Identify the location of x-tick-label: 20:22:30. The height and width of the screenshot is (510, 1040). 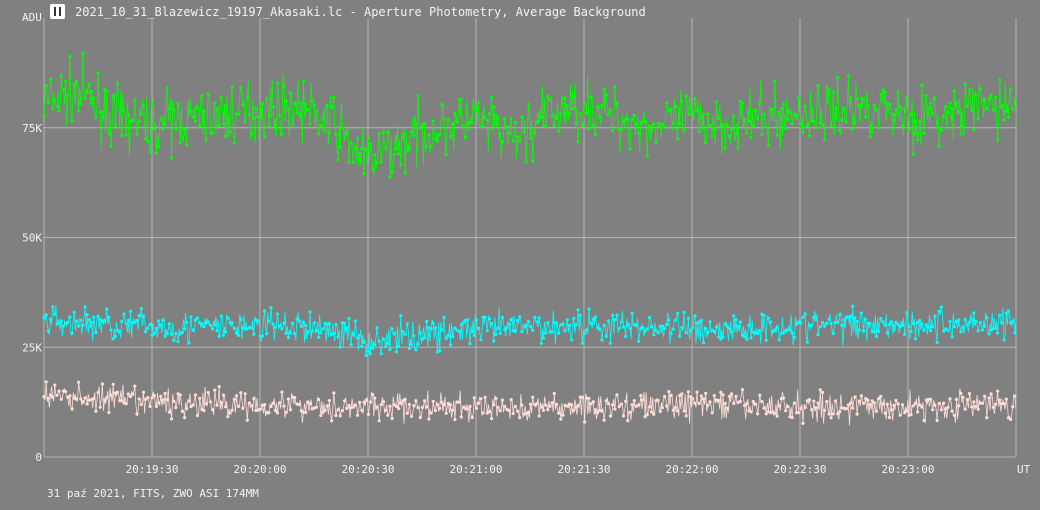
(800, 469).